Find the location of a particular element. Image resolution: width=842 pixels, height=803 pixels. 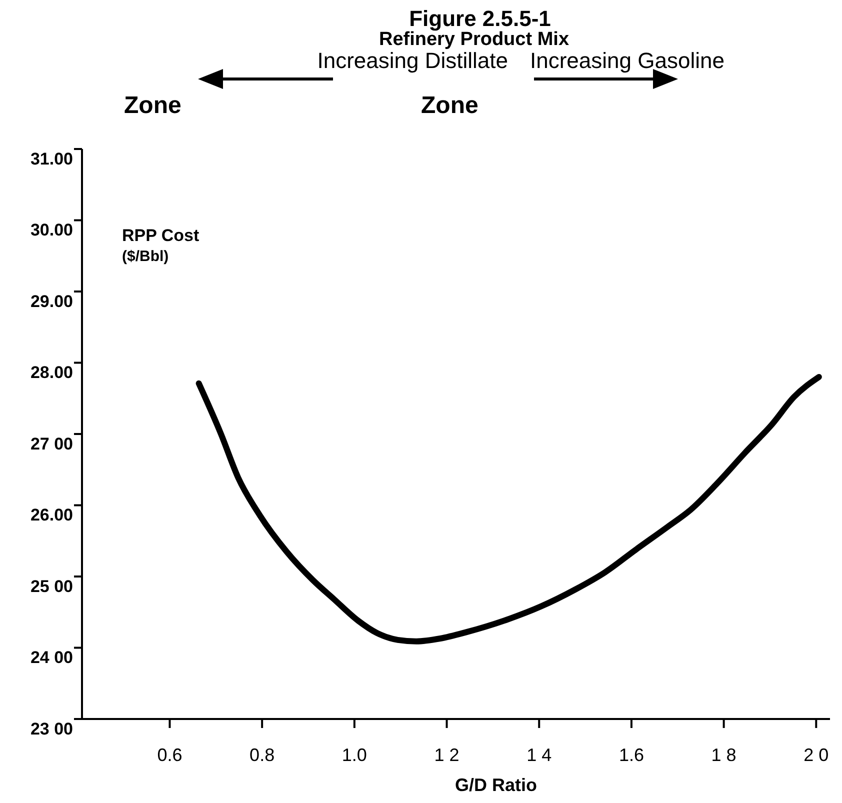

y-axis-title: RPP Cost ($/Bbl) is located at coordinates (161, 245).